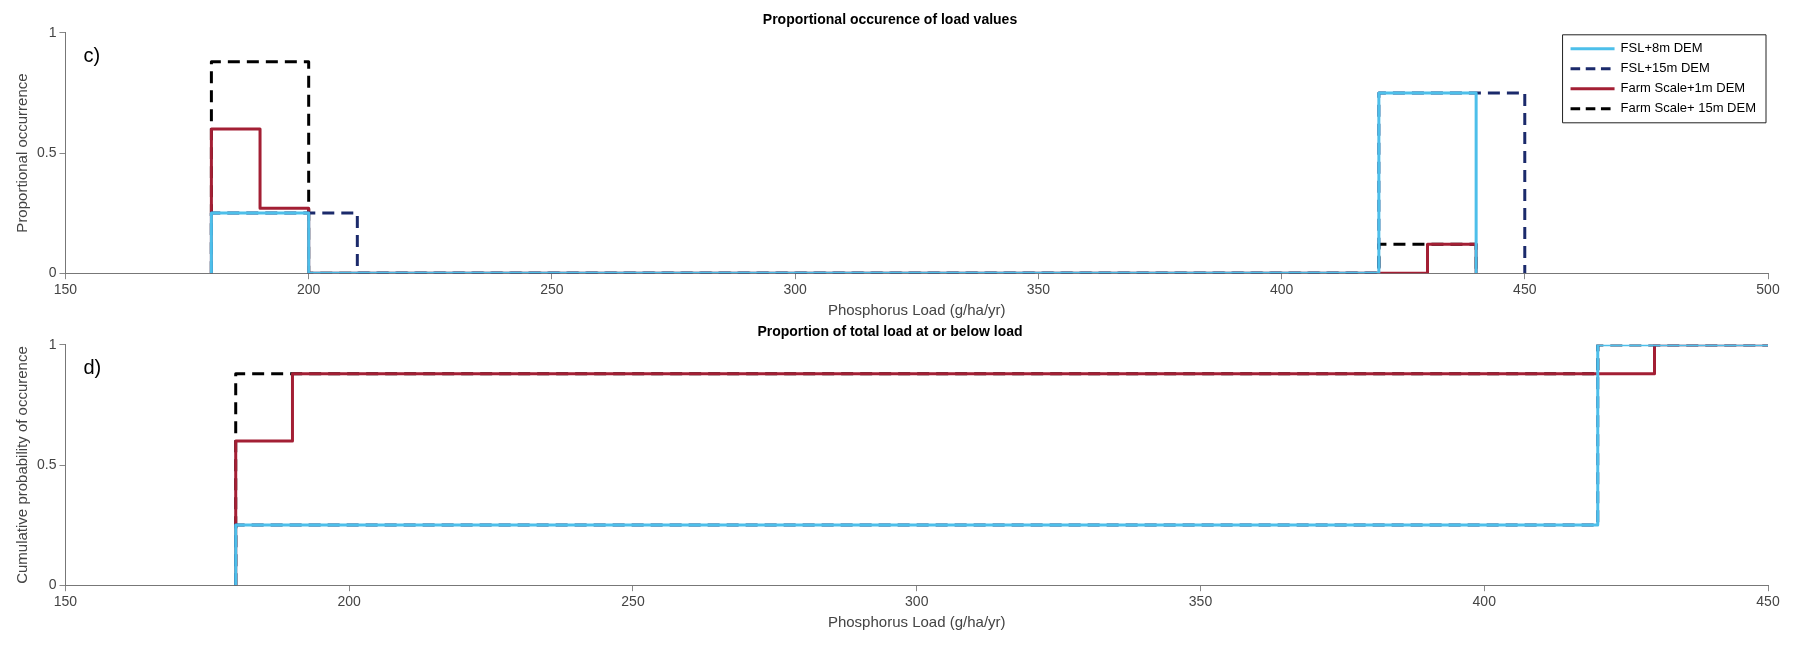 The width and height of the screenshot is (1816, 646). What do you see at coordinates (890, 331) in the screenshot?
I see `chart-title: Proportion of total load at or below load` at bounding box center [890, 331].